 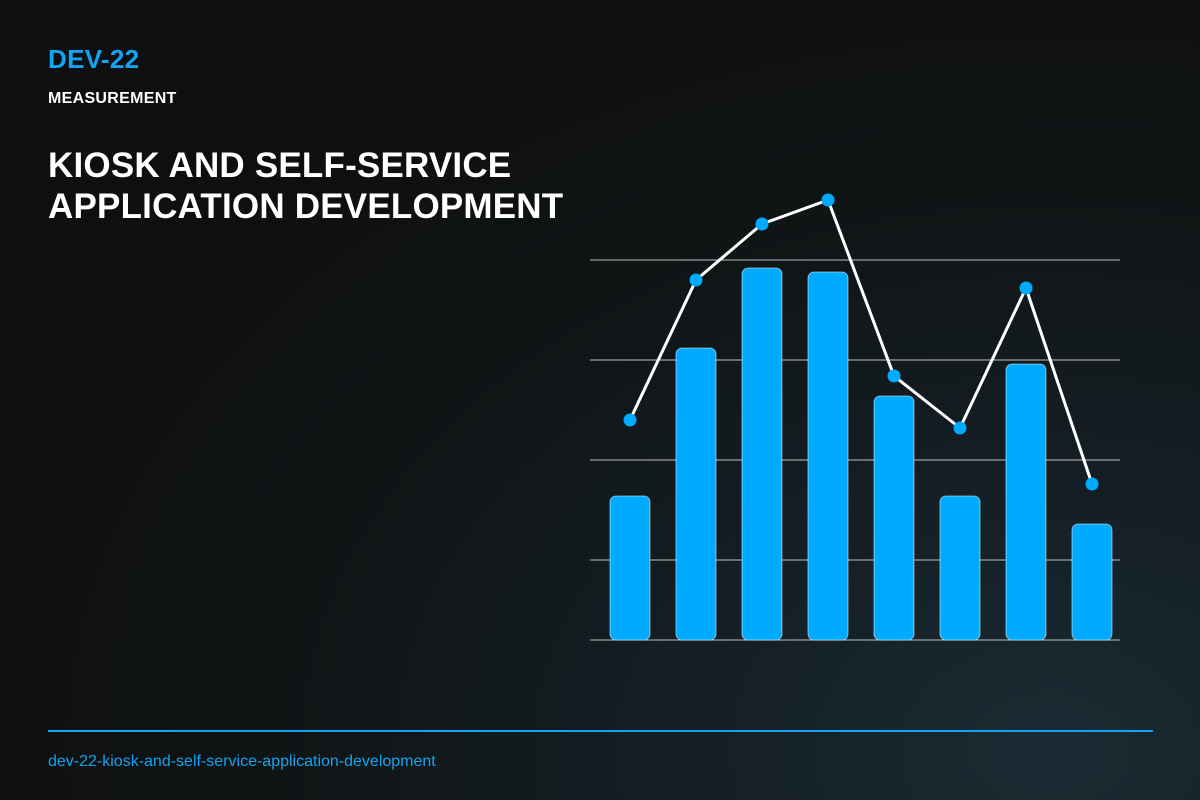 I want to click on series-line, so click(x=861, y=342).